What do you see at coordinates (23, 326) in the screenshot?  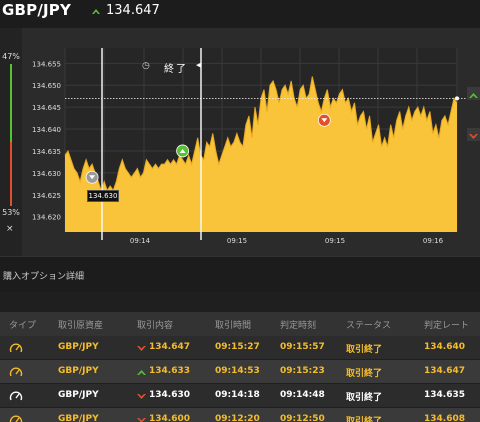 I see `header-type: タイプ` at bounding box center [23, 326].